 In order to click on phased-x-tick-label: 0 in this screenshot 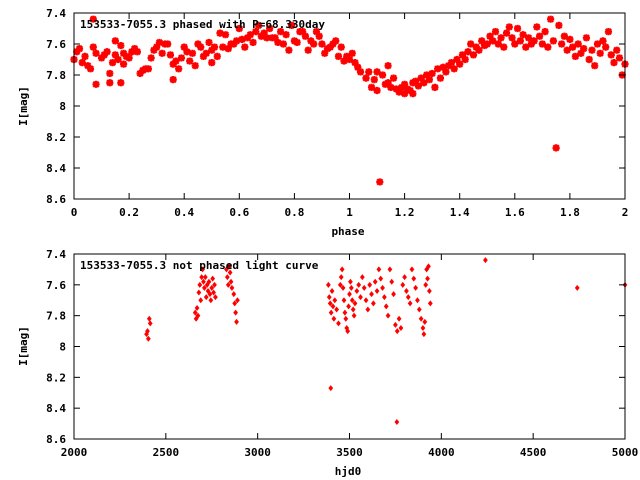, I will do `click(74, 212)`.